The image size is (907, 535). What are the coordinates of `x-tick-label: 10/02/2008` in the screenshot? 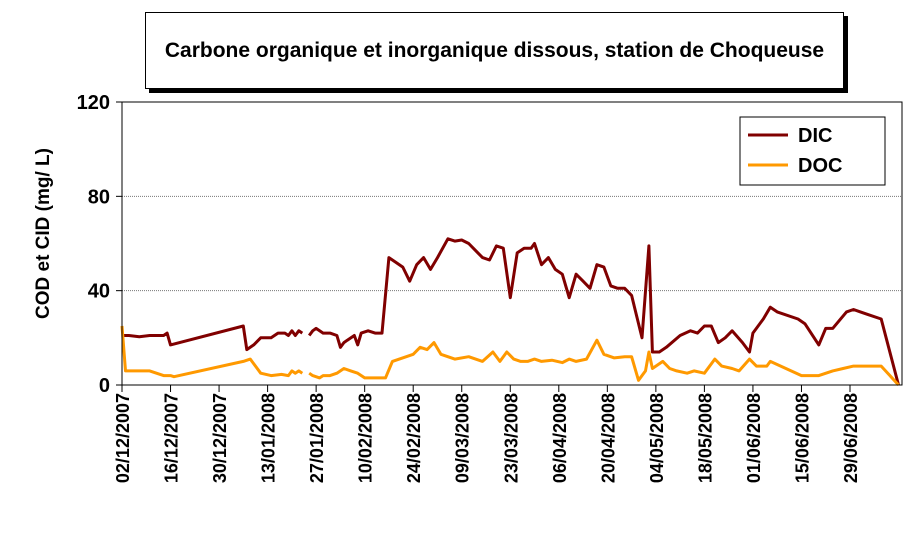 It's located at (366, 438).